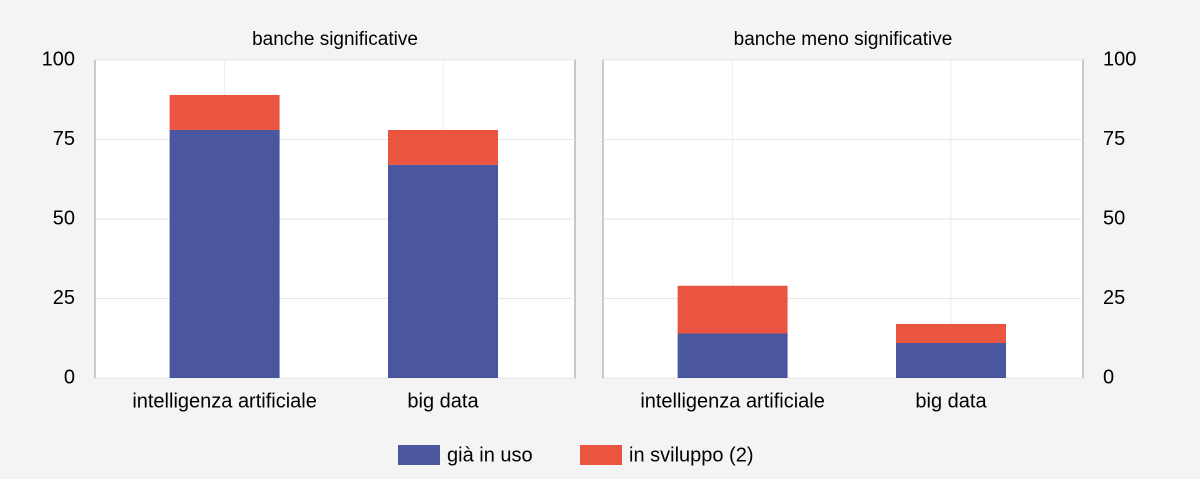 The height and width of the screenshot is (479, 1200). I want to click on legend-label: già in uso, so click(490, 455).